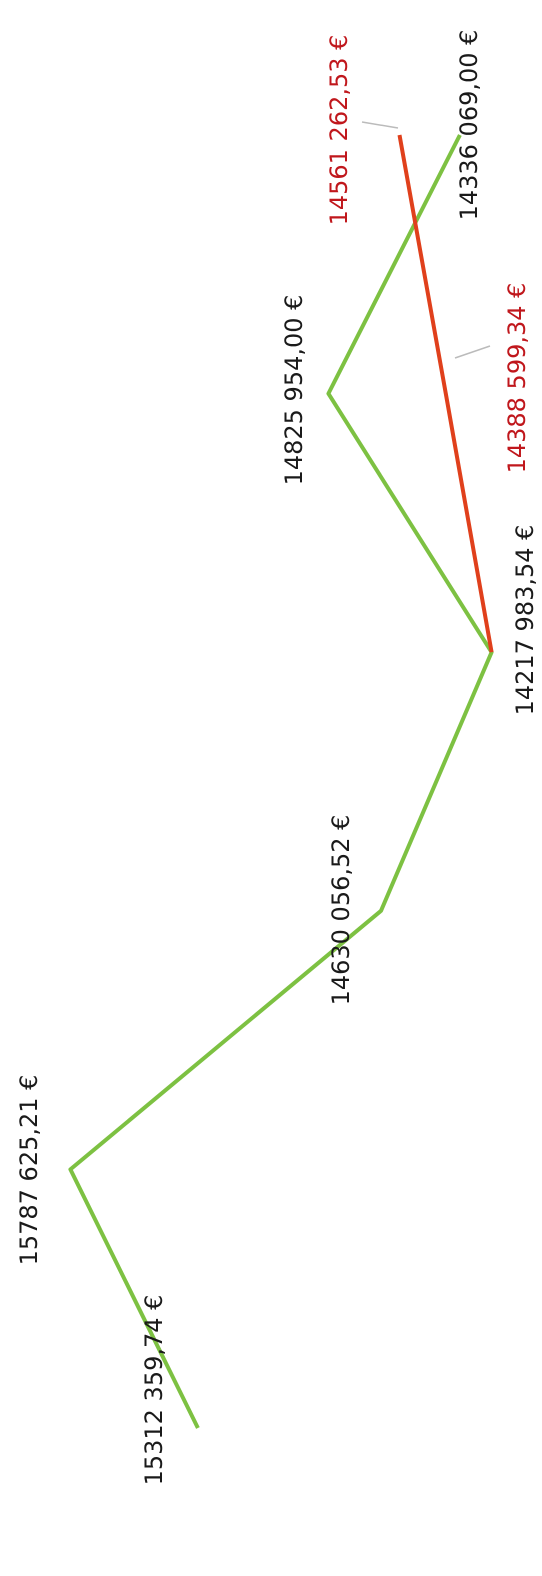 This screenshot has height=1576, width=542. Describe the element at coordinates (445, 393) in the screenshot. I see `line-series` at that location.